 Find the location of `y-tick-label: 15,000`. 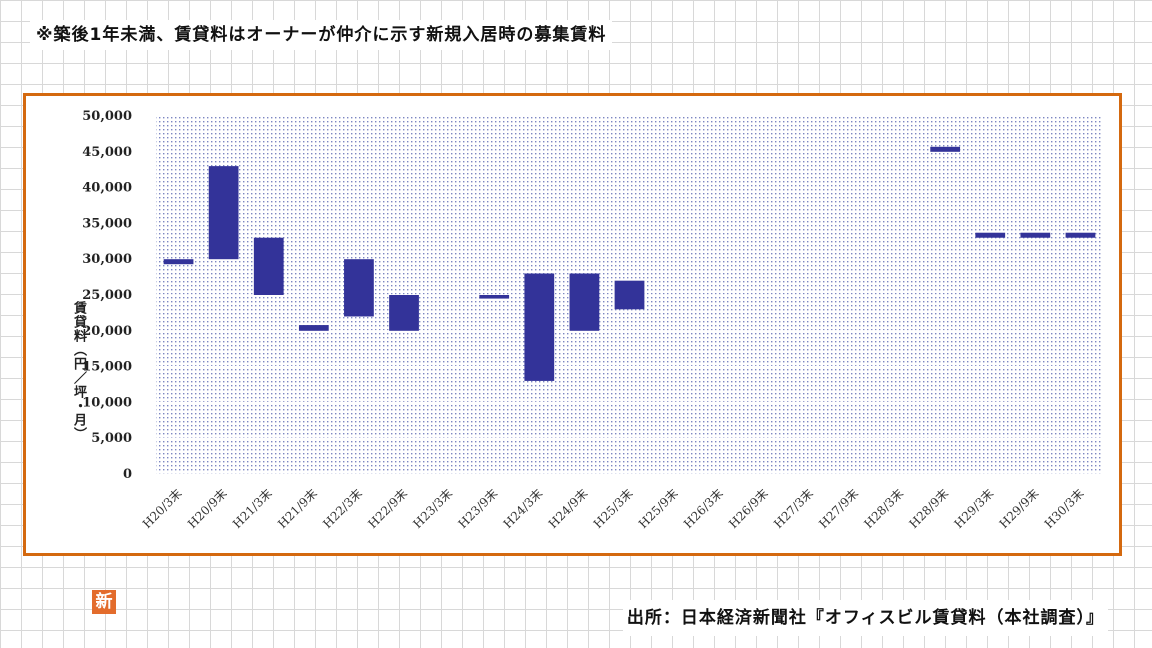

y-tick-label: 15,000 is located at coordinates (107, 367).